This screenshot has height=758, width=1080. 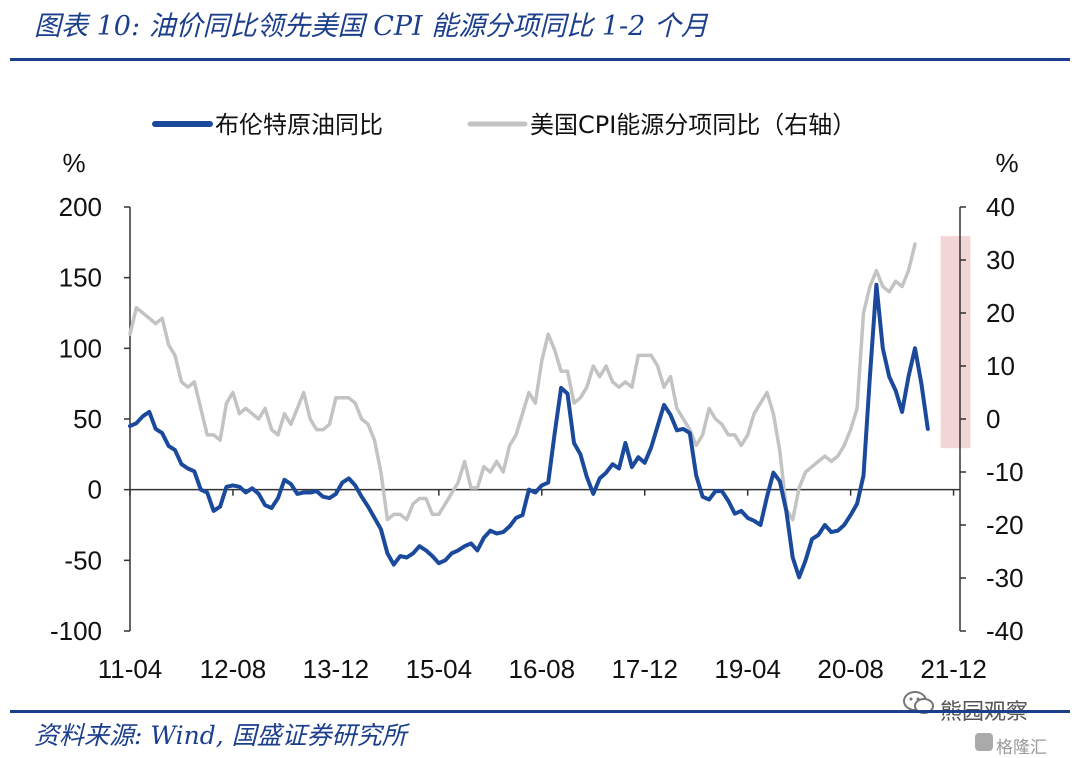 What do you see at coordinates (1000, 260) in the screenshot?
I see `right-tick-label: 30` at bounding box center [1000, 260].